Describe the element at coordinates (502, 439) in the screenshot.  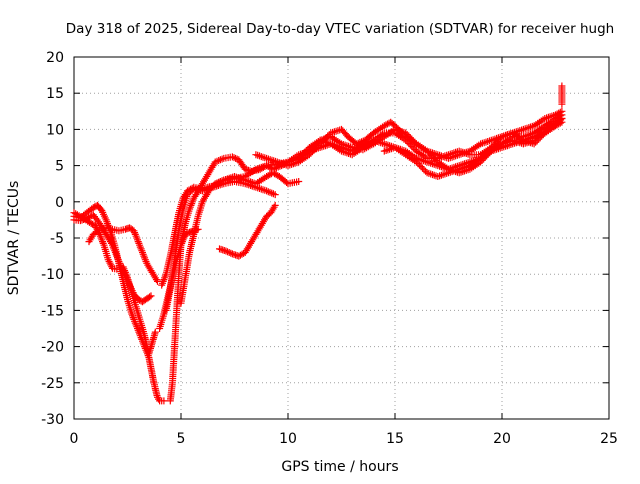
I see `x-tick-label: 20` at that location.